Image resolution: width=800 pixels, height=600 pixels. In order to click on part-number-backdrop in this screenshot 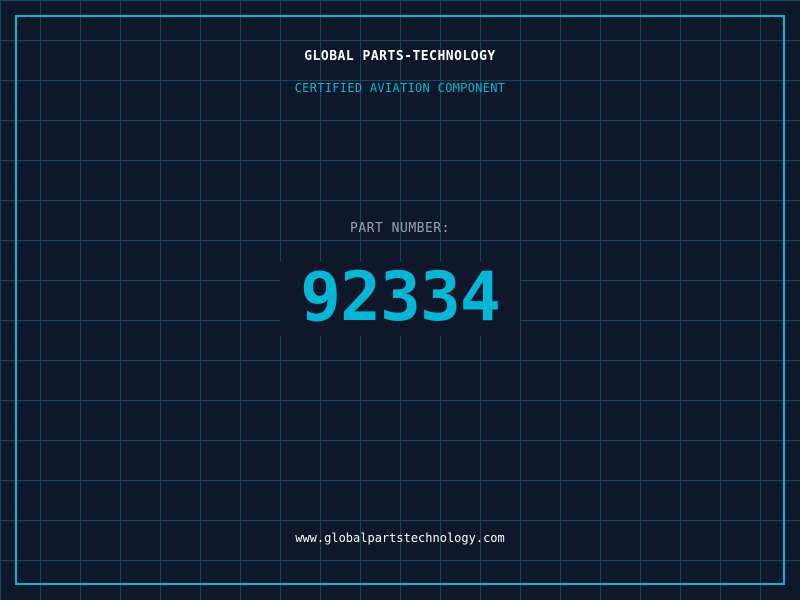, I will do `click(400, 299)`.